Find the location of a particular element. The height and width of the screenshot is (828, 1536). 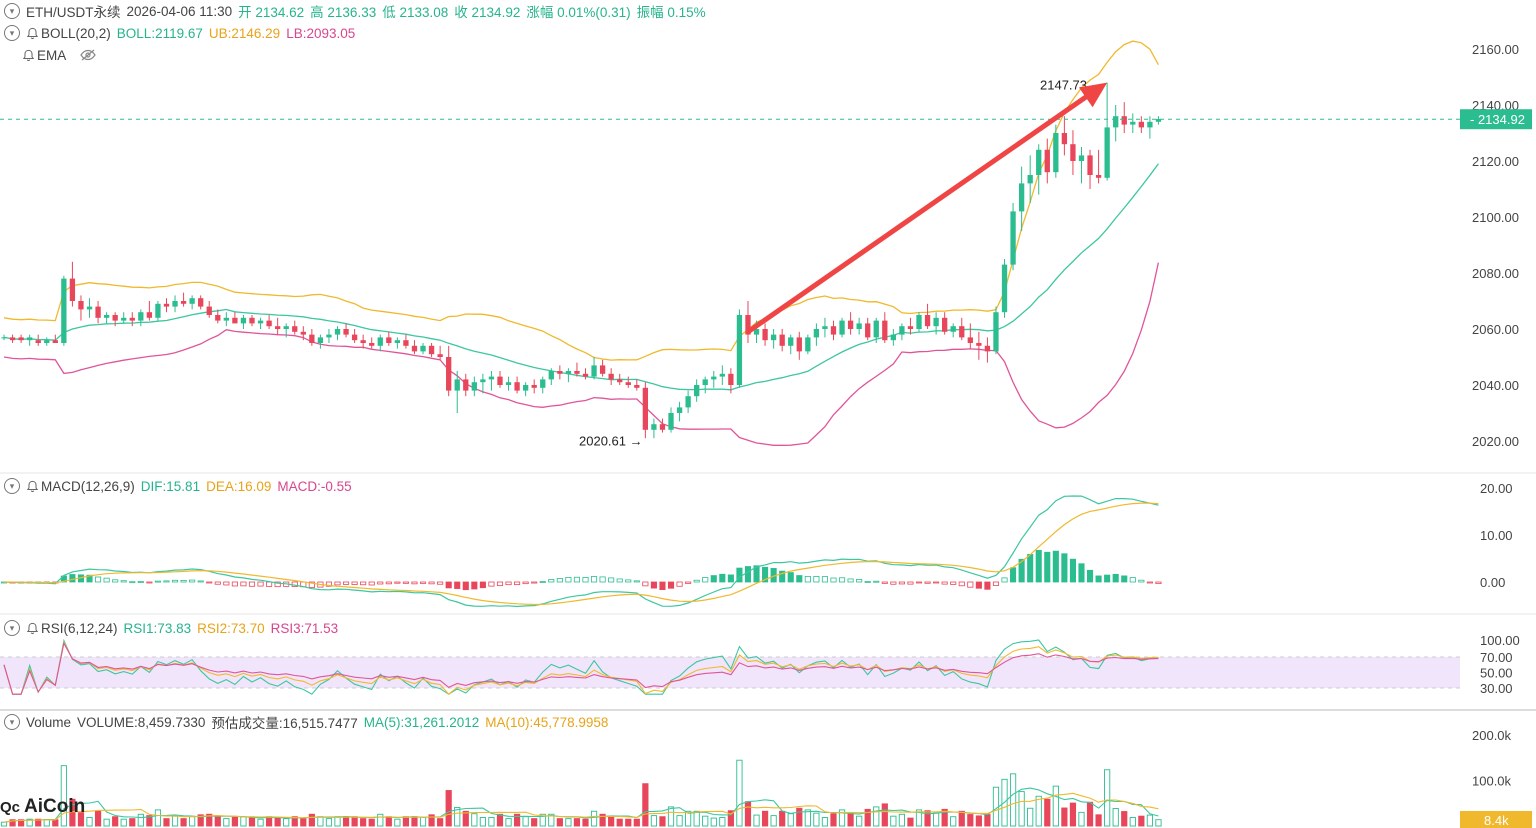

boll-name: BOLL(20,2) is located at coordinates (76, 33).